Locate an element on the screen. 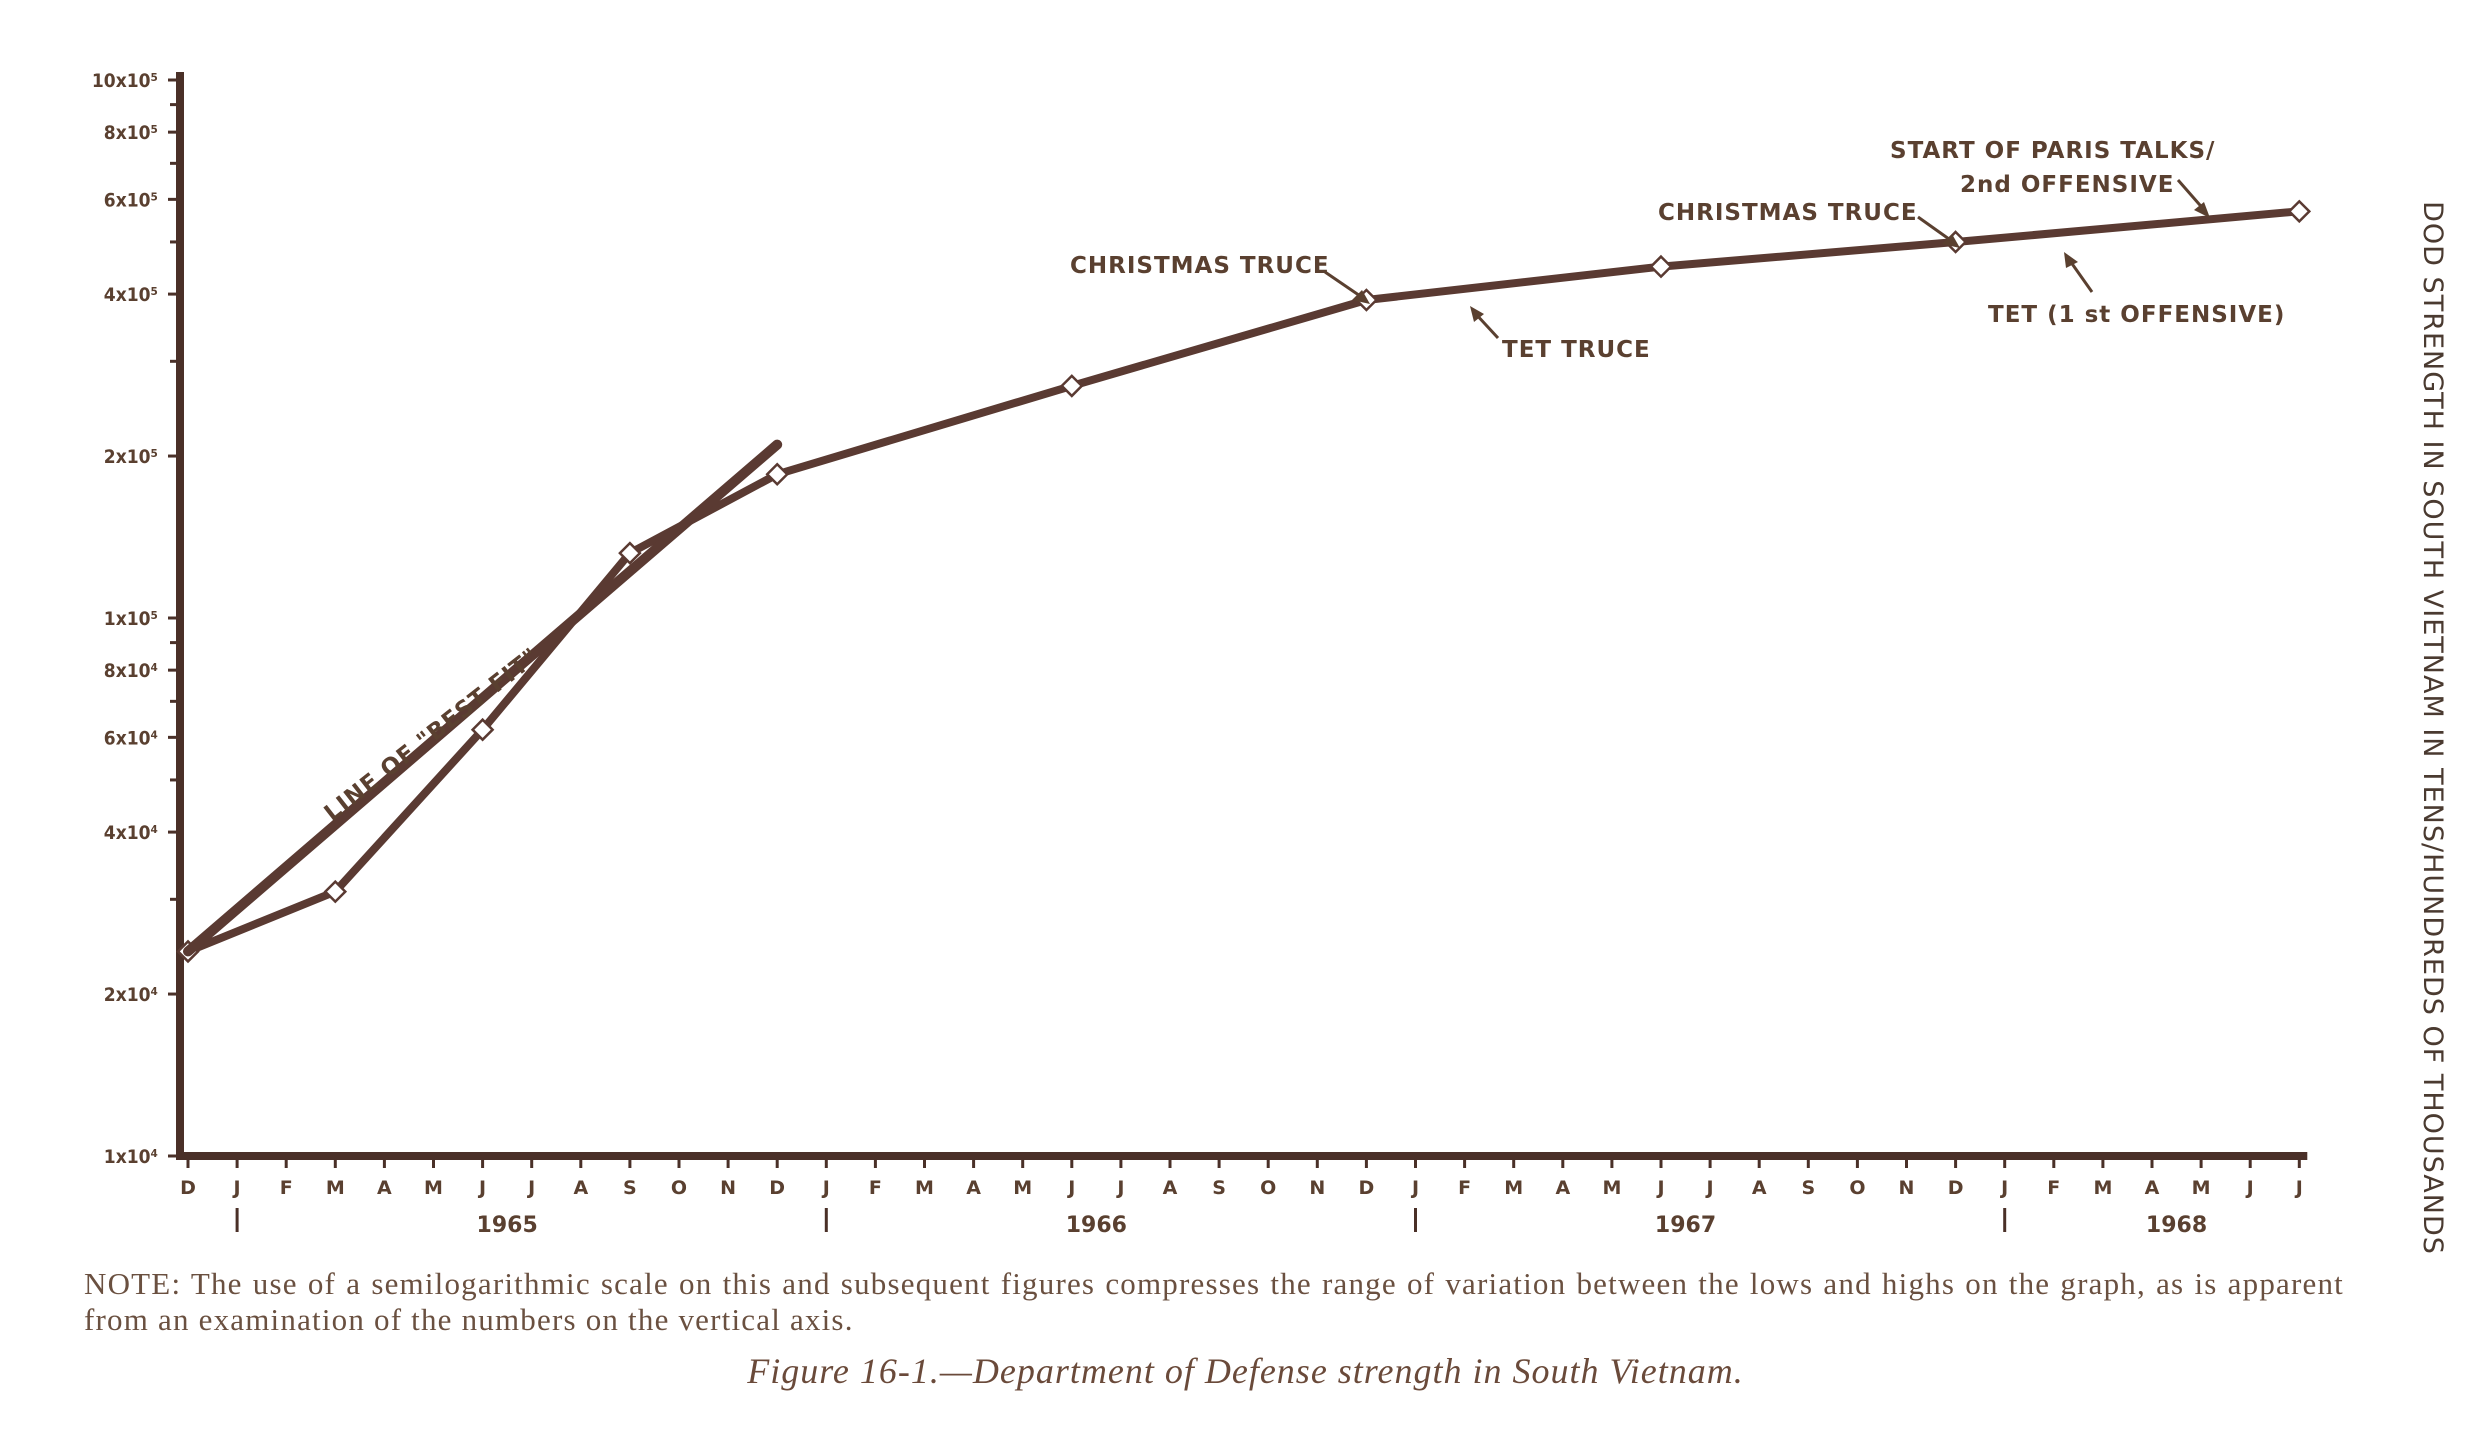  y-tick-label: 2x10⁵ is located at coordinates (131, 457).